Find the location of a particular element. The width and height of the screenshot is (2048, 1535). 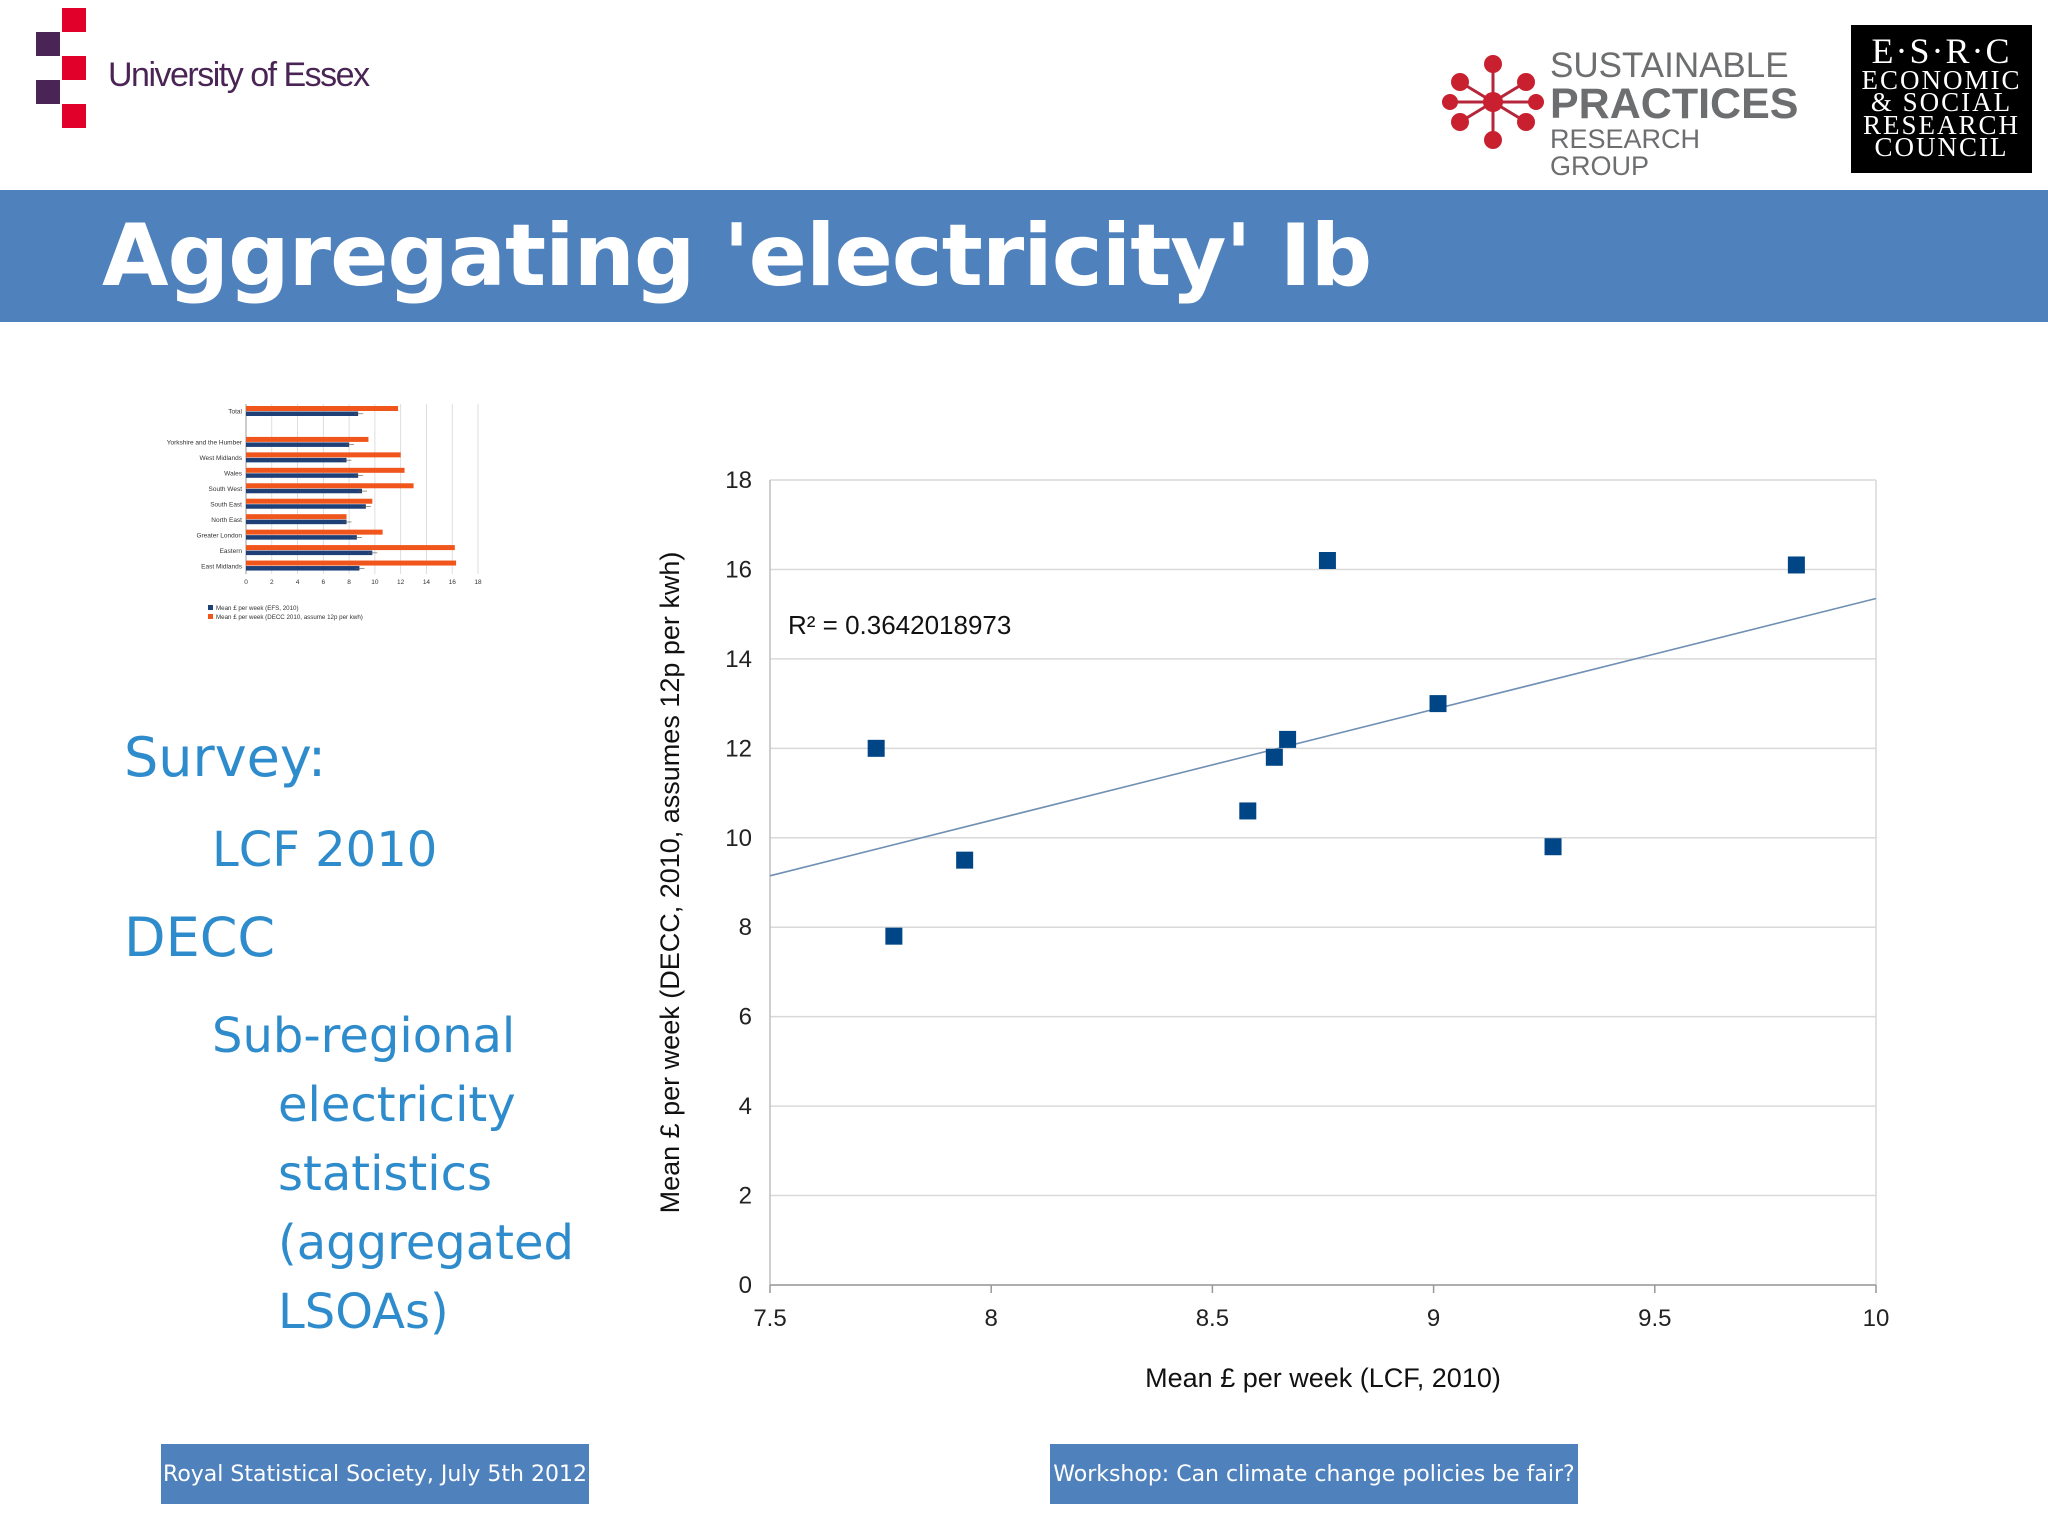

slide-title: Aggregating 'electricity' Ib is located at coordinates (737, 256).